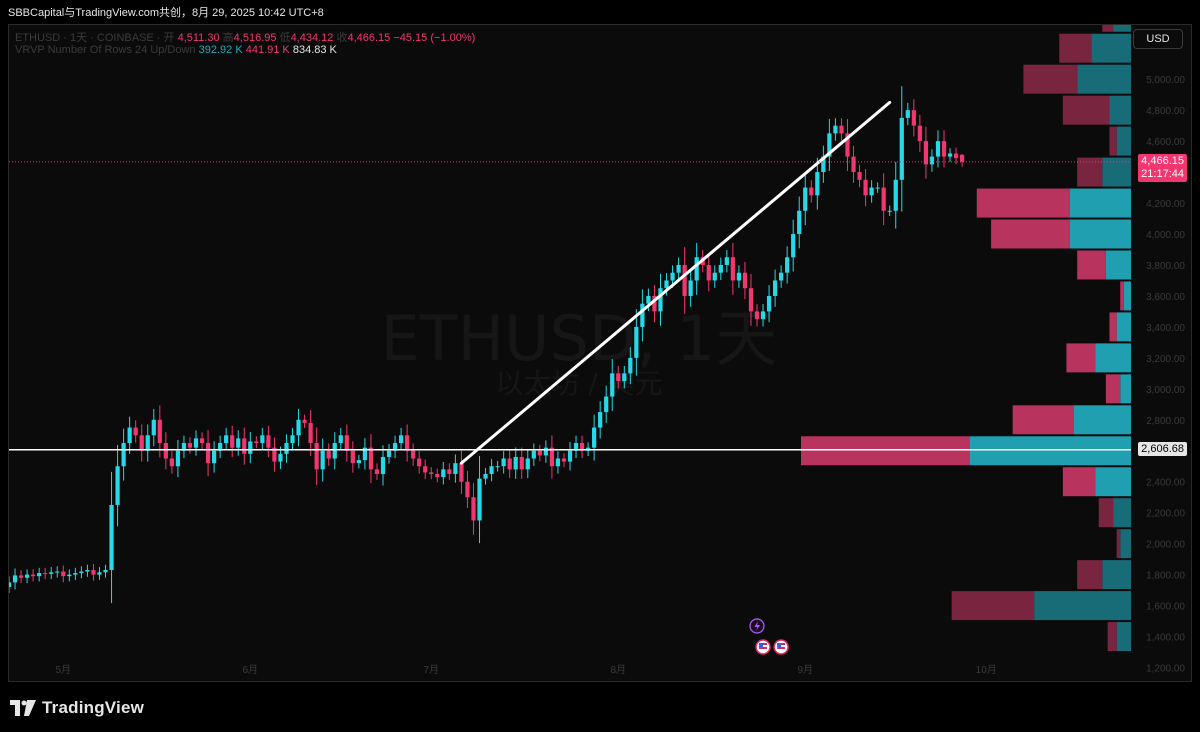 Image resolution: width=1200 pixels, height=732 pixels. What do you see at coordinates (251, 670) in the screenshot?
I see `x-tick-label: 6月` at bounding box center [251, 670].